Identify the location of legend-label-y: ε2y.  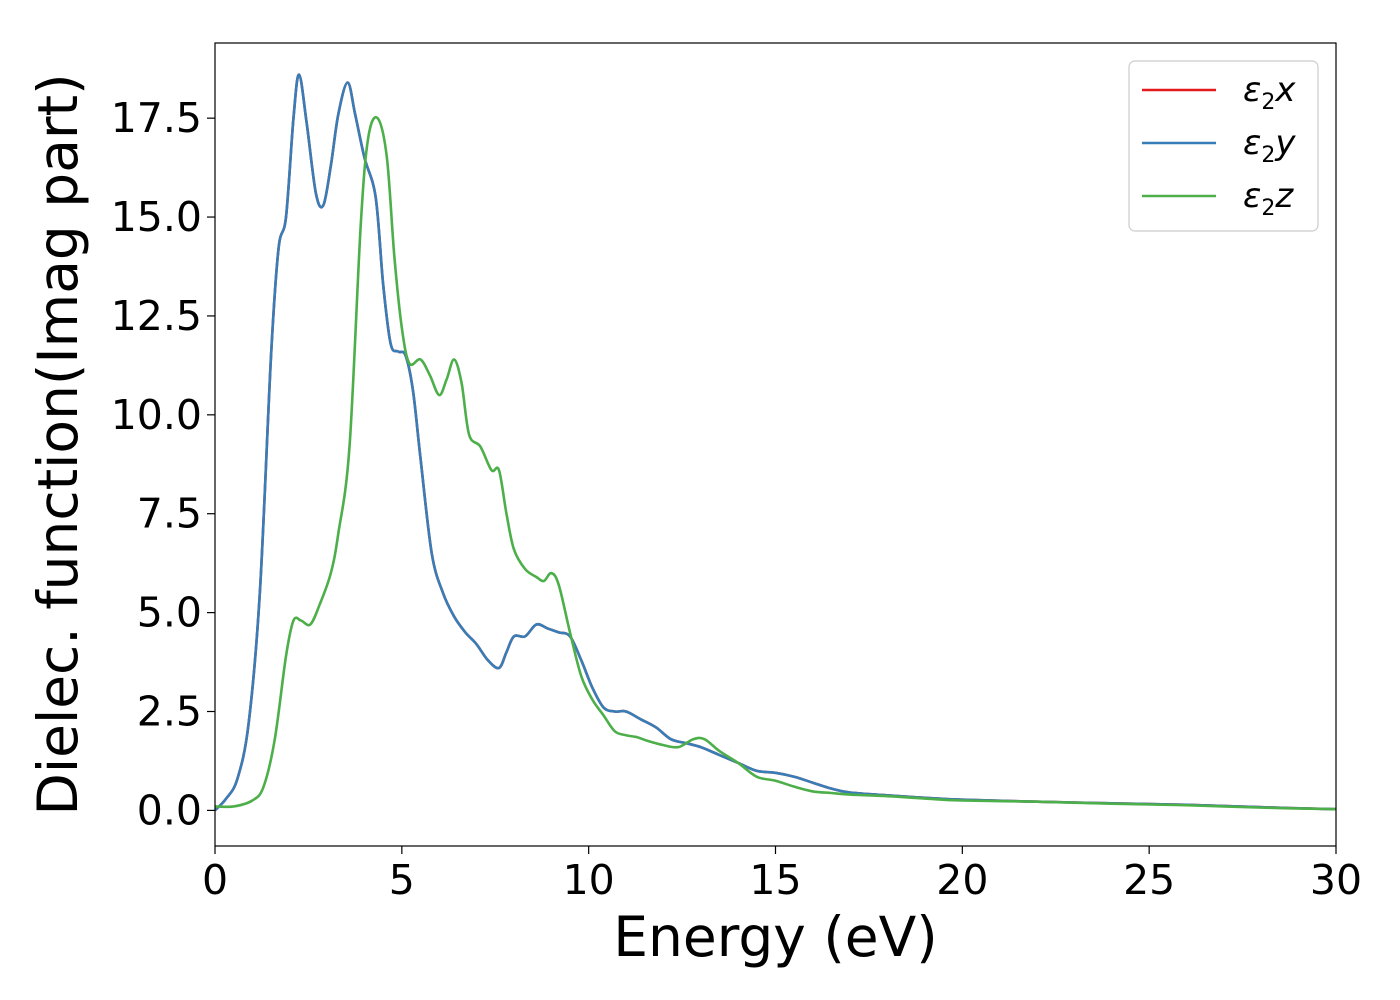
(1269, 145).